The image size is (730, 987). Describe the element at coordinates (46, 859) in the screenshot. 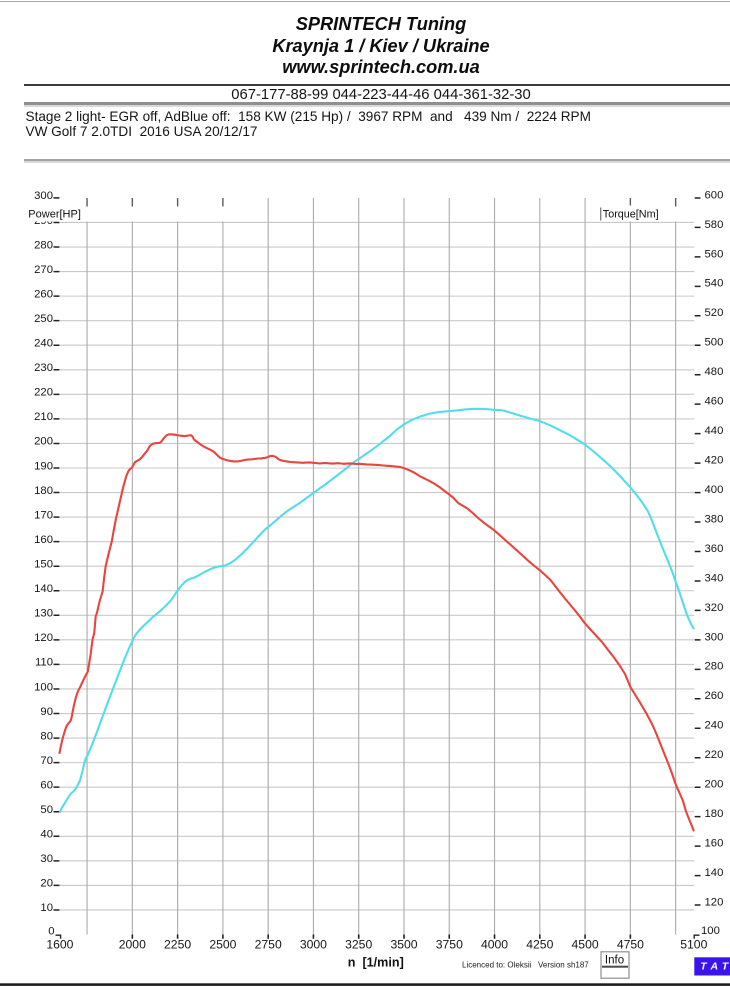

I see `svg-text: 30` at that location.